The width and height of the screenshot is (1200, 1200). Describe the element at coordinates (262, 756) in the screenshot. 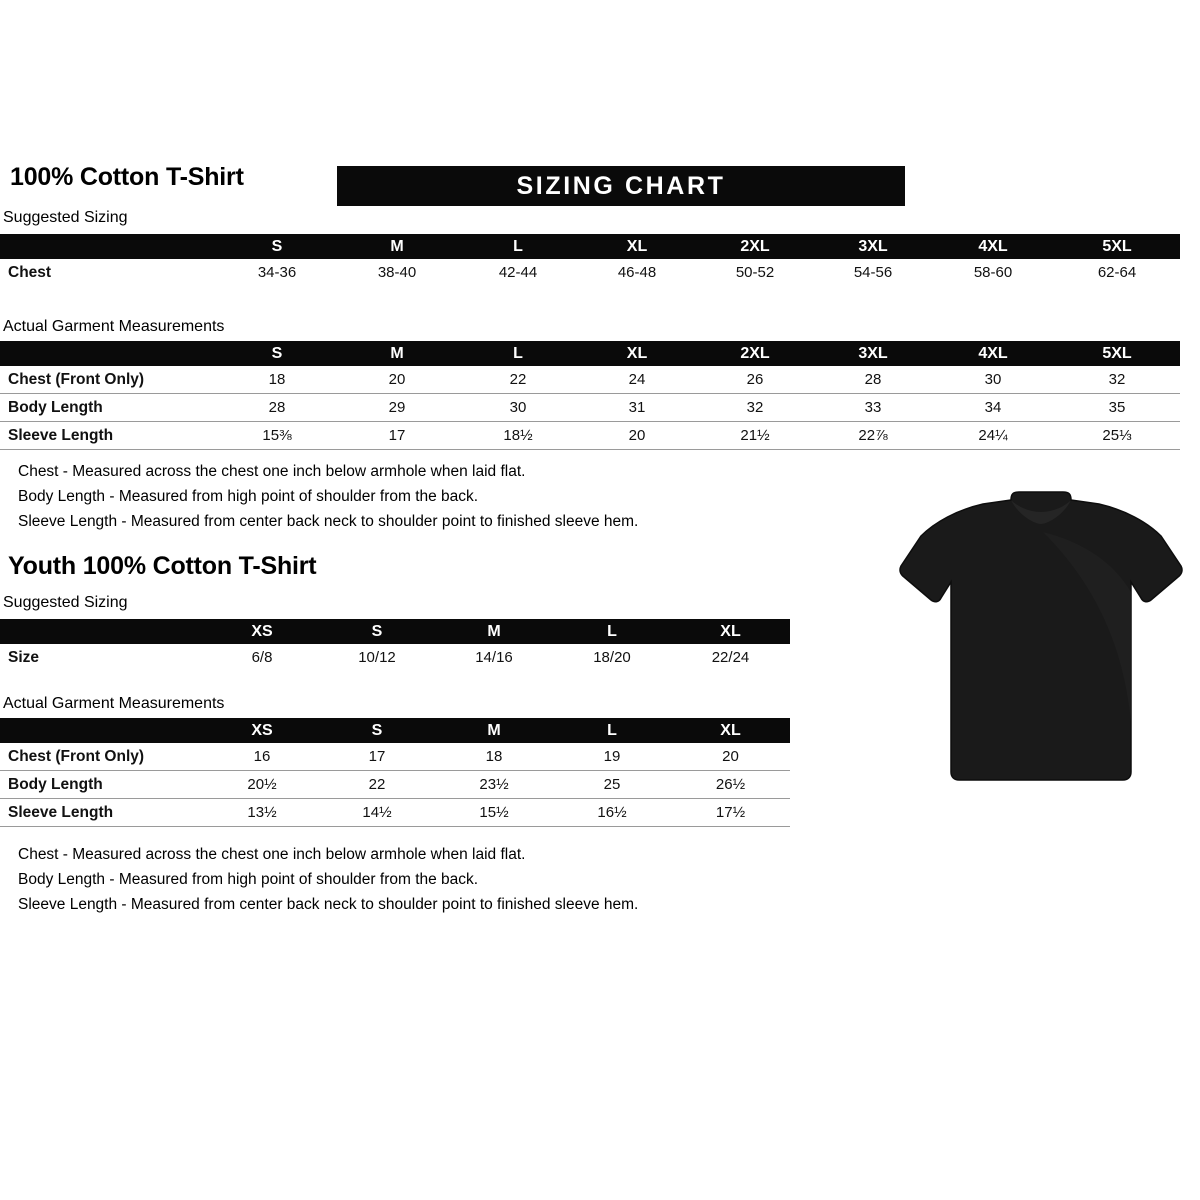

I see `table-cell: 16` at that location.